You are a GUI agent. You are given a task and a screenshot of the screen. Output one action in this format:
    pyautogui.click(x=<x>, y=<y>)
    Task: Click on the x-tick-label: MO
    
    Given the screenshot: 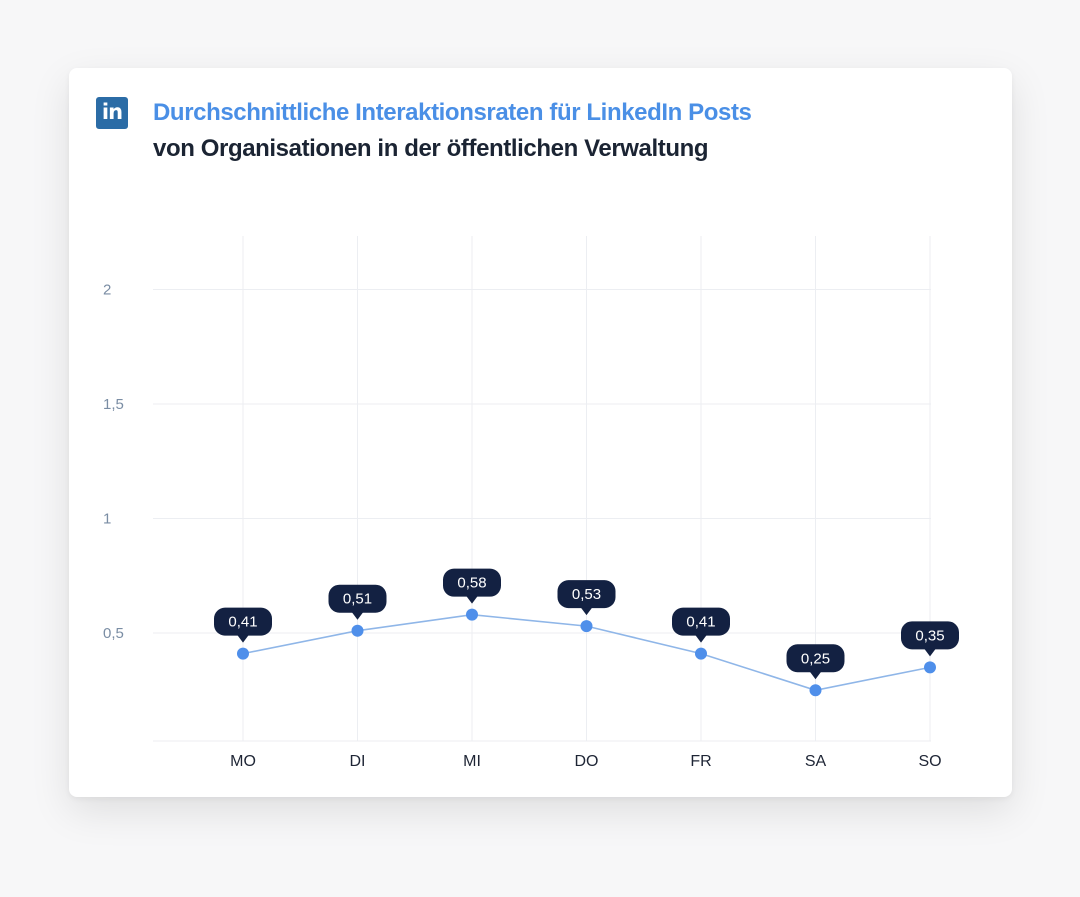 What is the action you would take?
    pyautogui.click(x=243, y=761)
    